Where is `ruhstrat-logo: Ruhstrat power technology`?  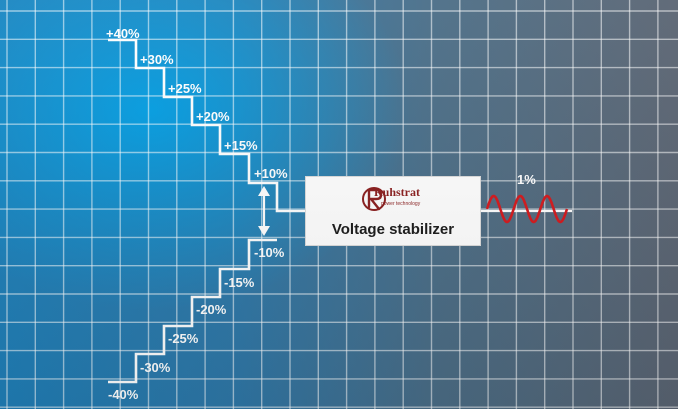
ruhstrat-logo: Ruhstrat power technology is located at coordinates (396, 199).